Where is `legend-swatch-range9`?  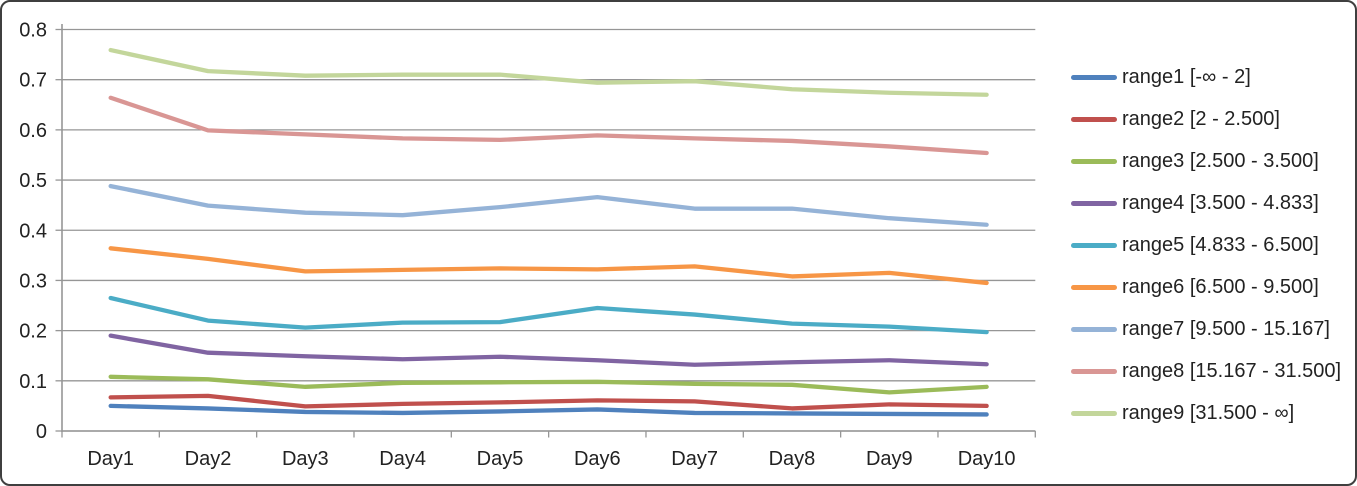 legend-swatch-range9 is located at coordinates (1094, 413).